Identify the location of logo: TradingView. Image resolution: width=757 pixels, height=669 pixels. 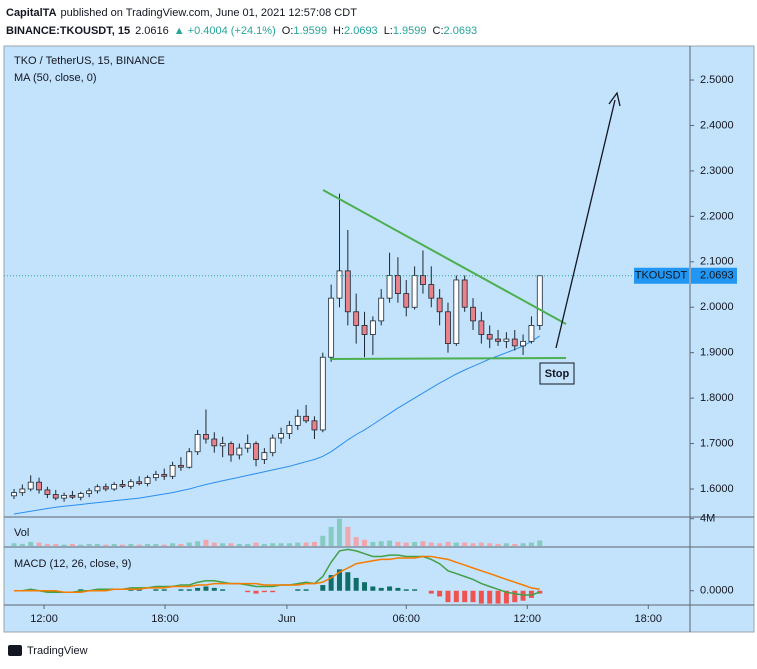
(48, 651).